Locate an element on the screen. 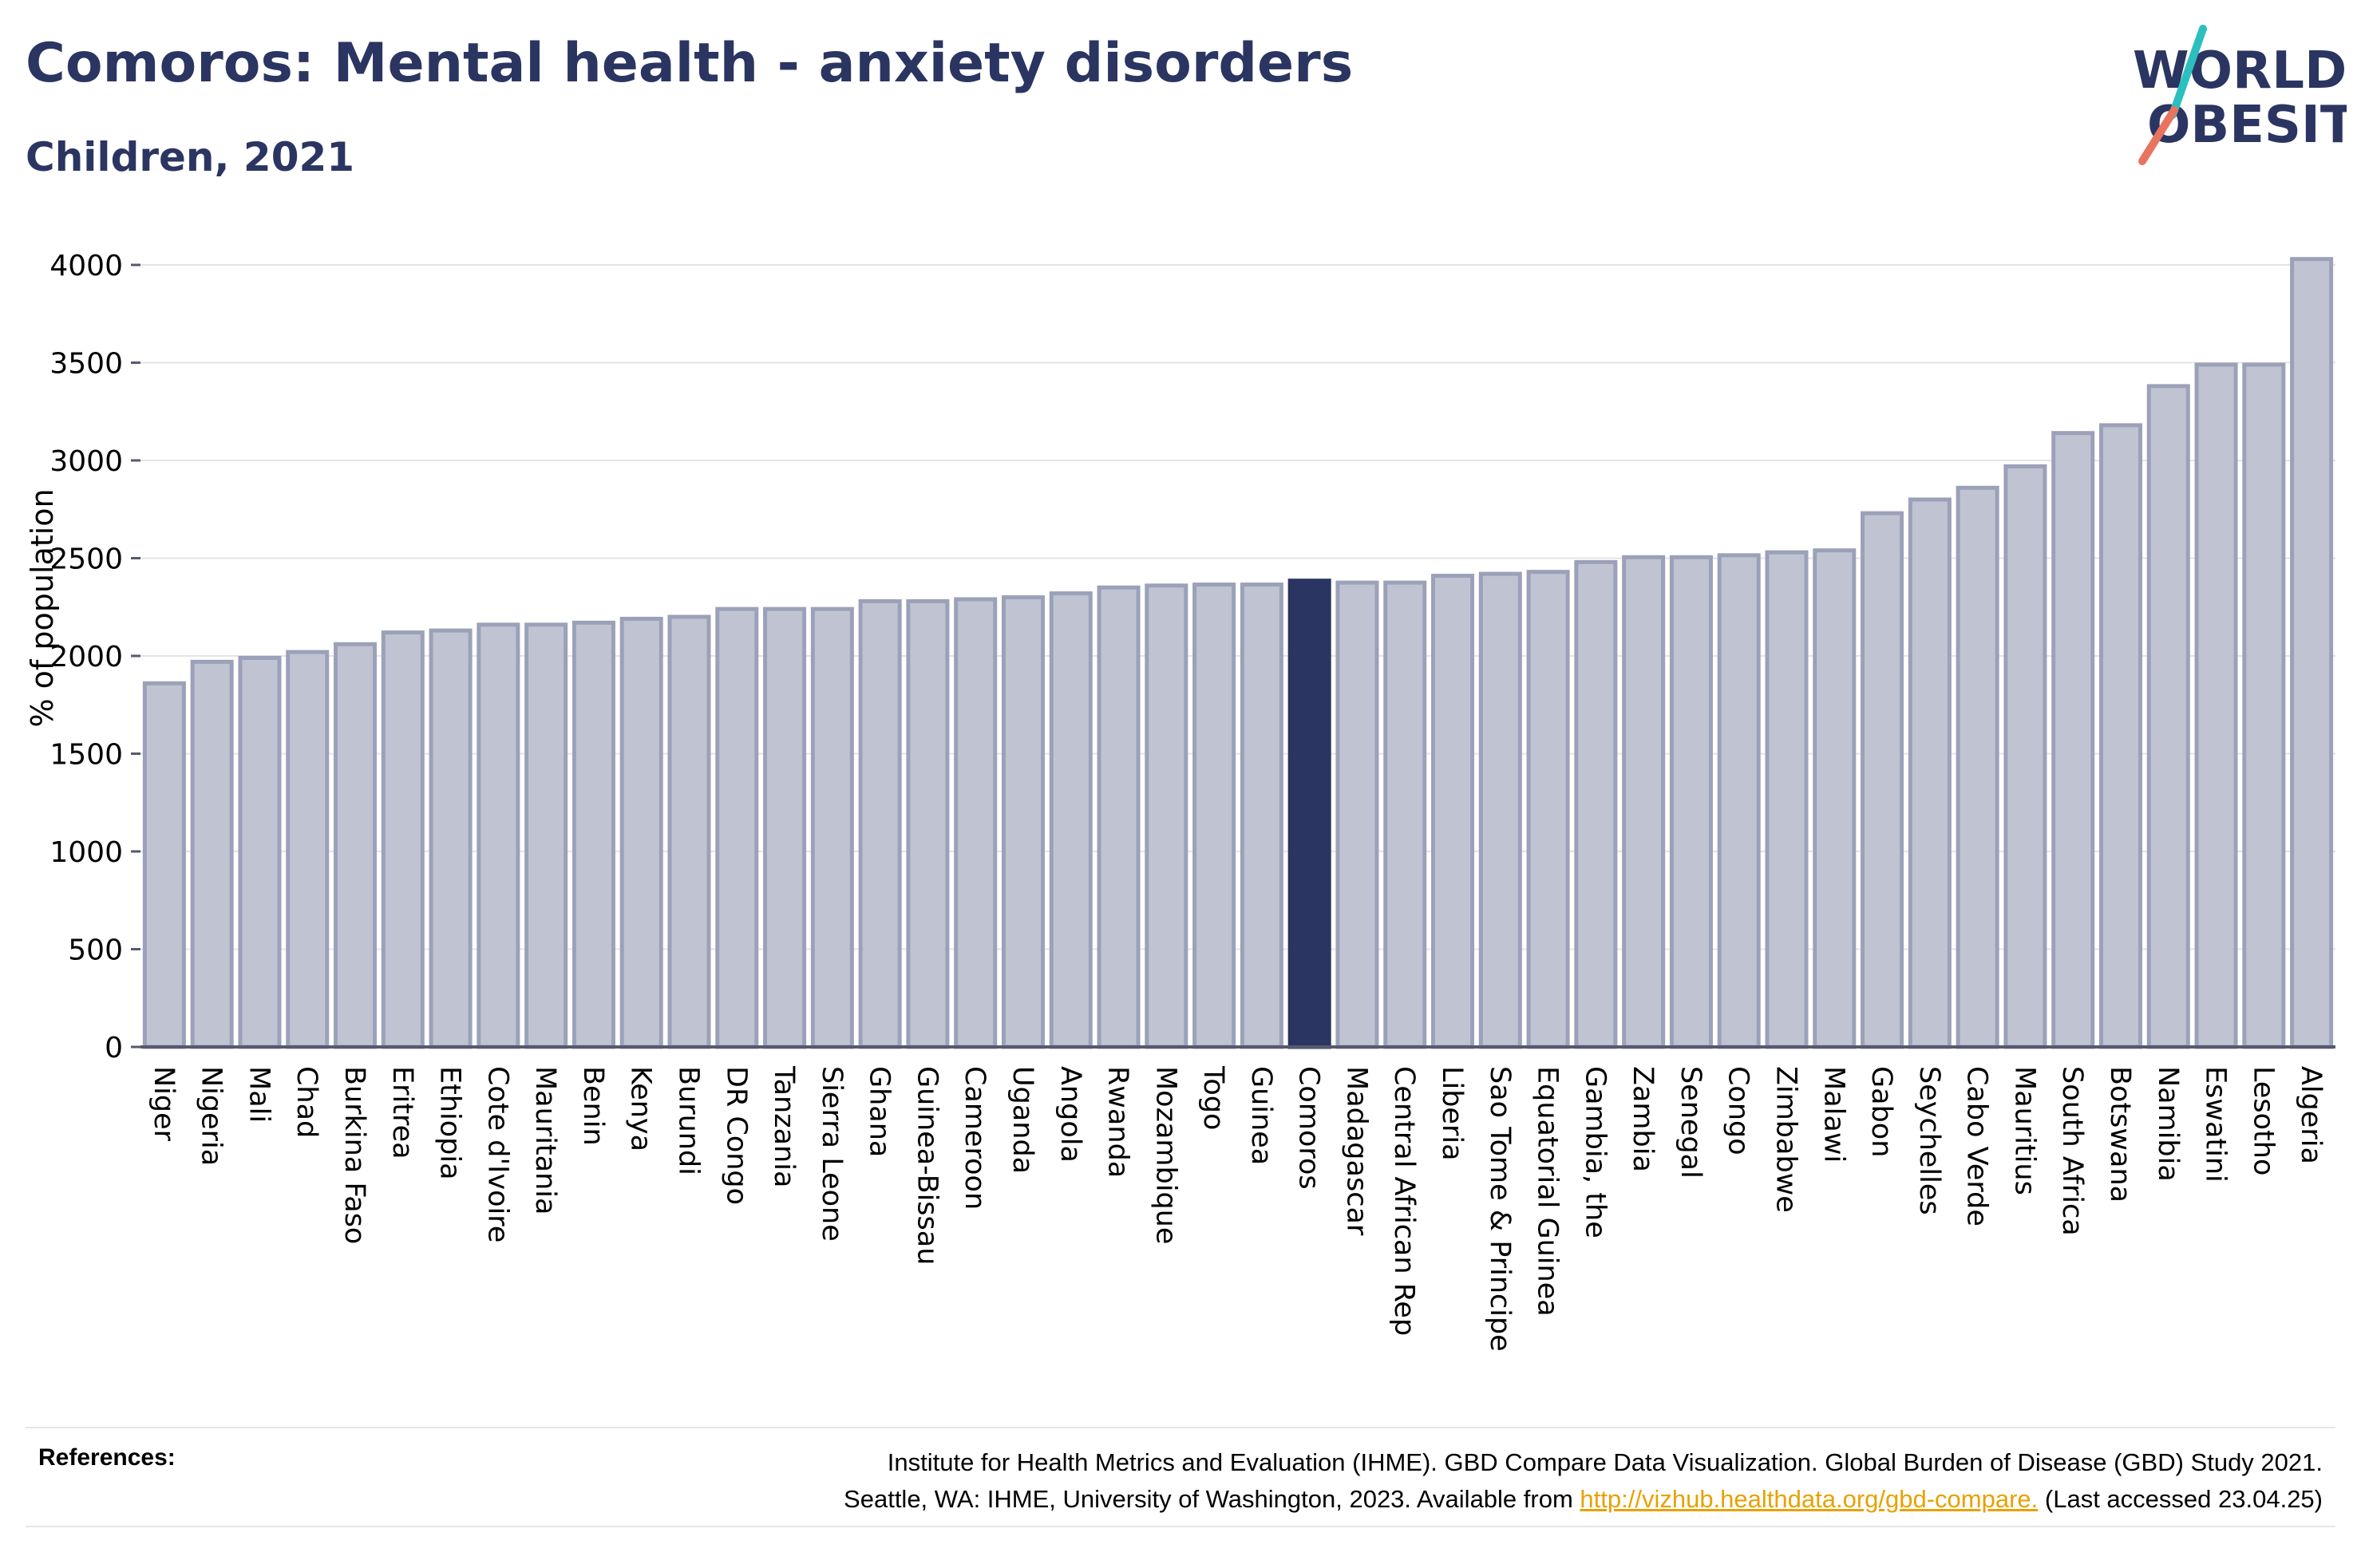  x-tick-label: Mauritania is located at coordinates (545, 1140).